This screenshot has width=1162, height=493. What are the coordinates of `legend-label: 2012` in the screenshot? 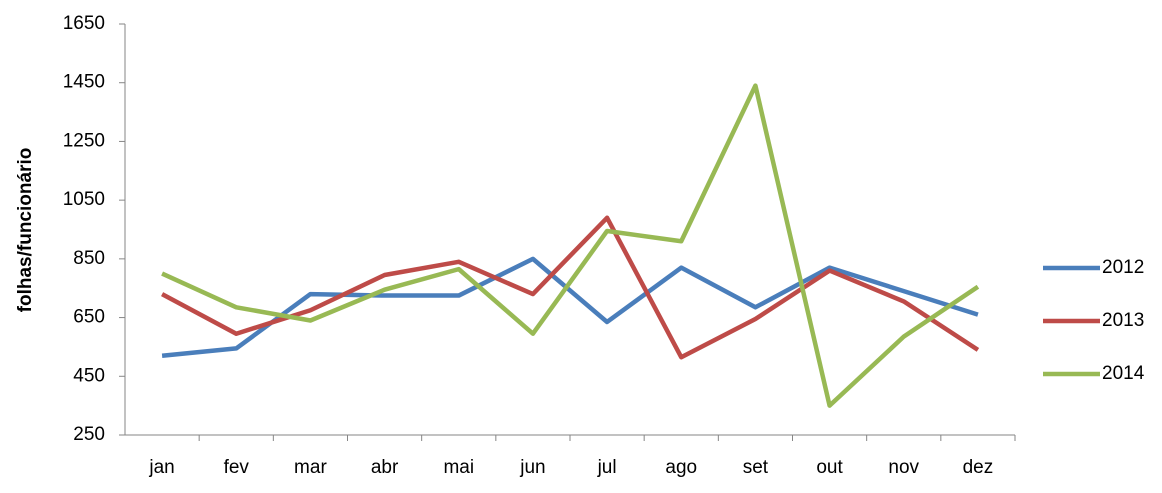 It's located at (1123, 267).